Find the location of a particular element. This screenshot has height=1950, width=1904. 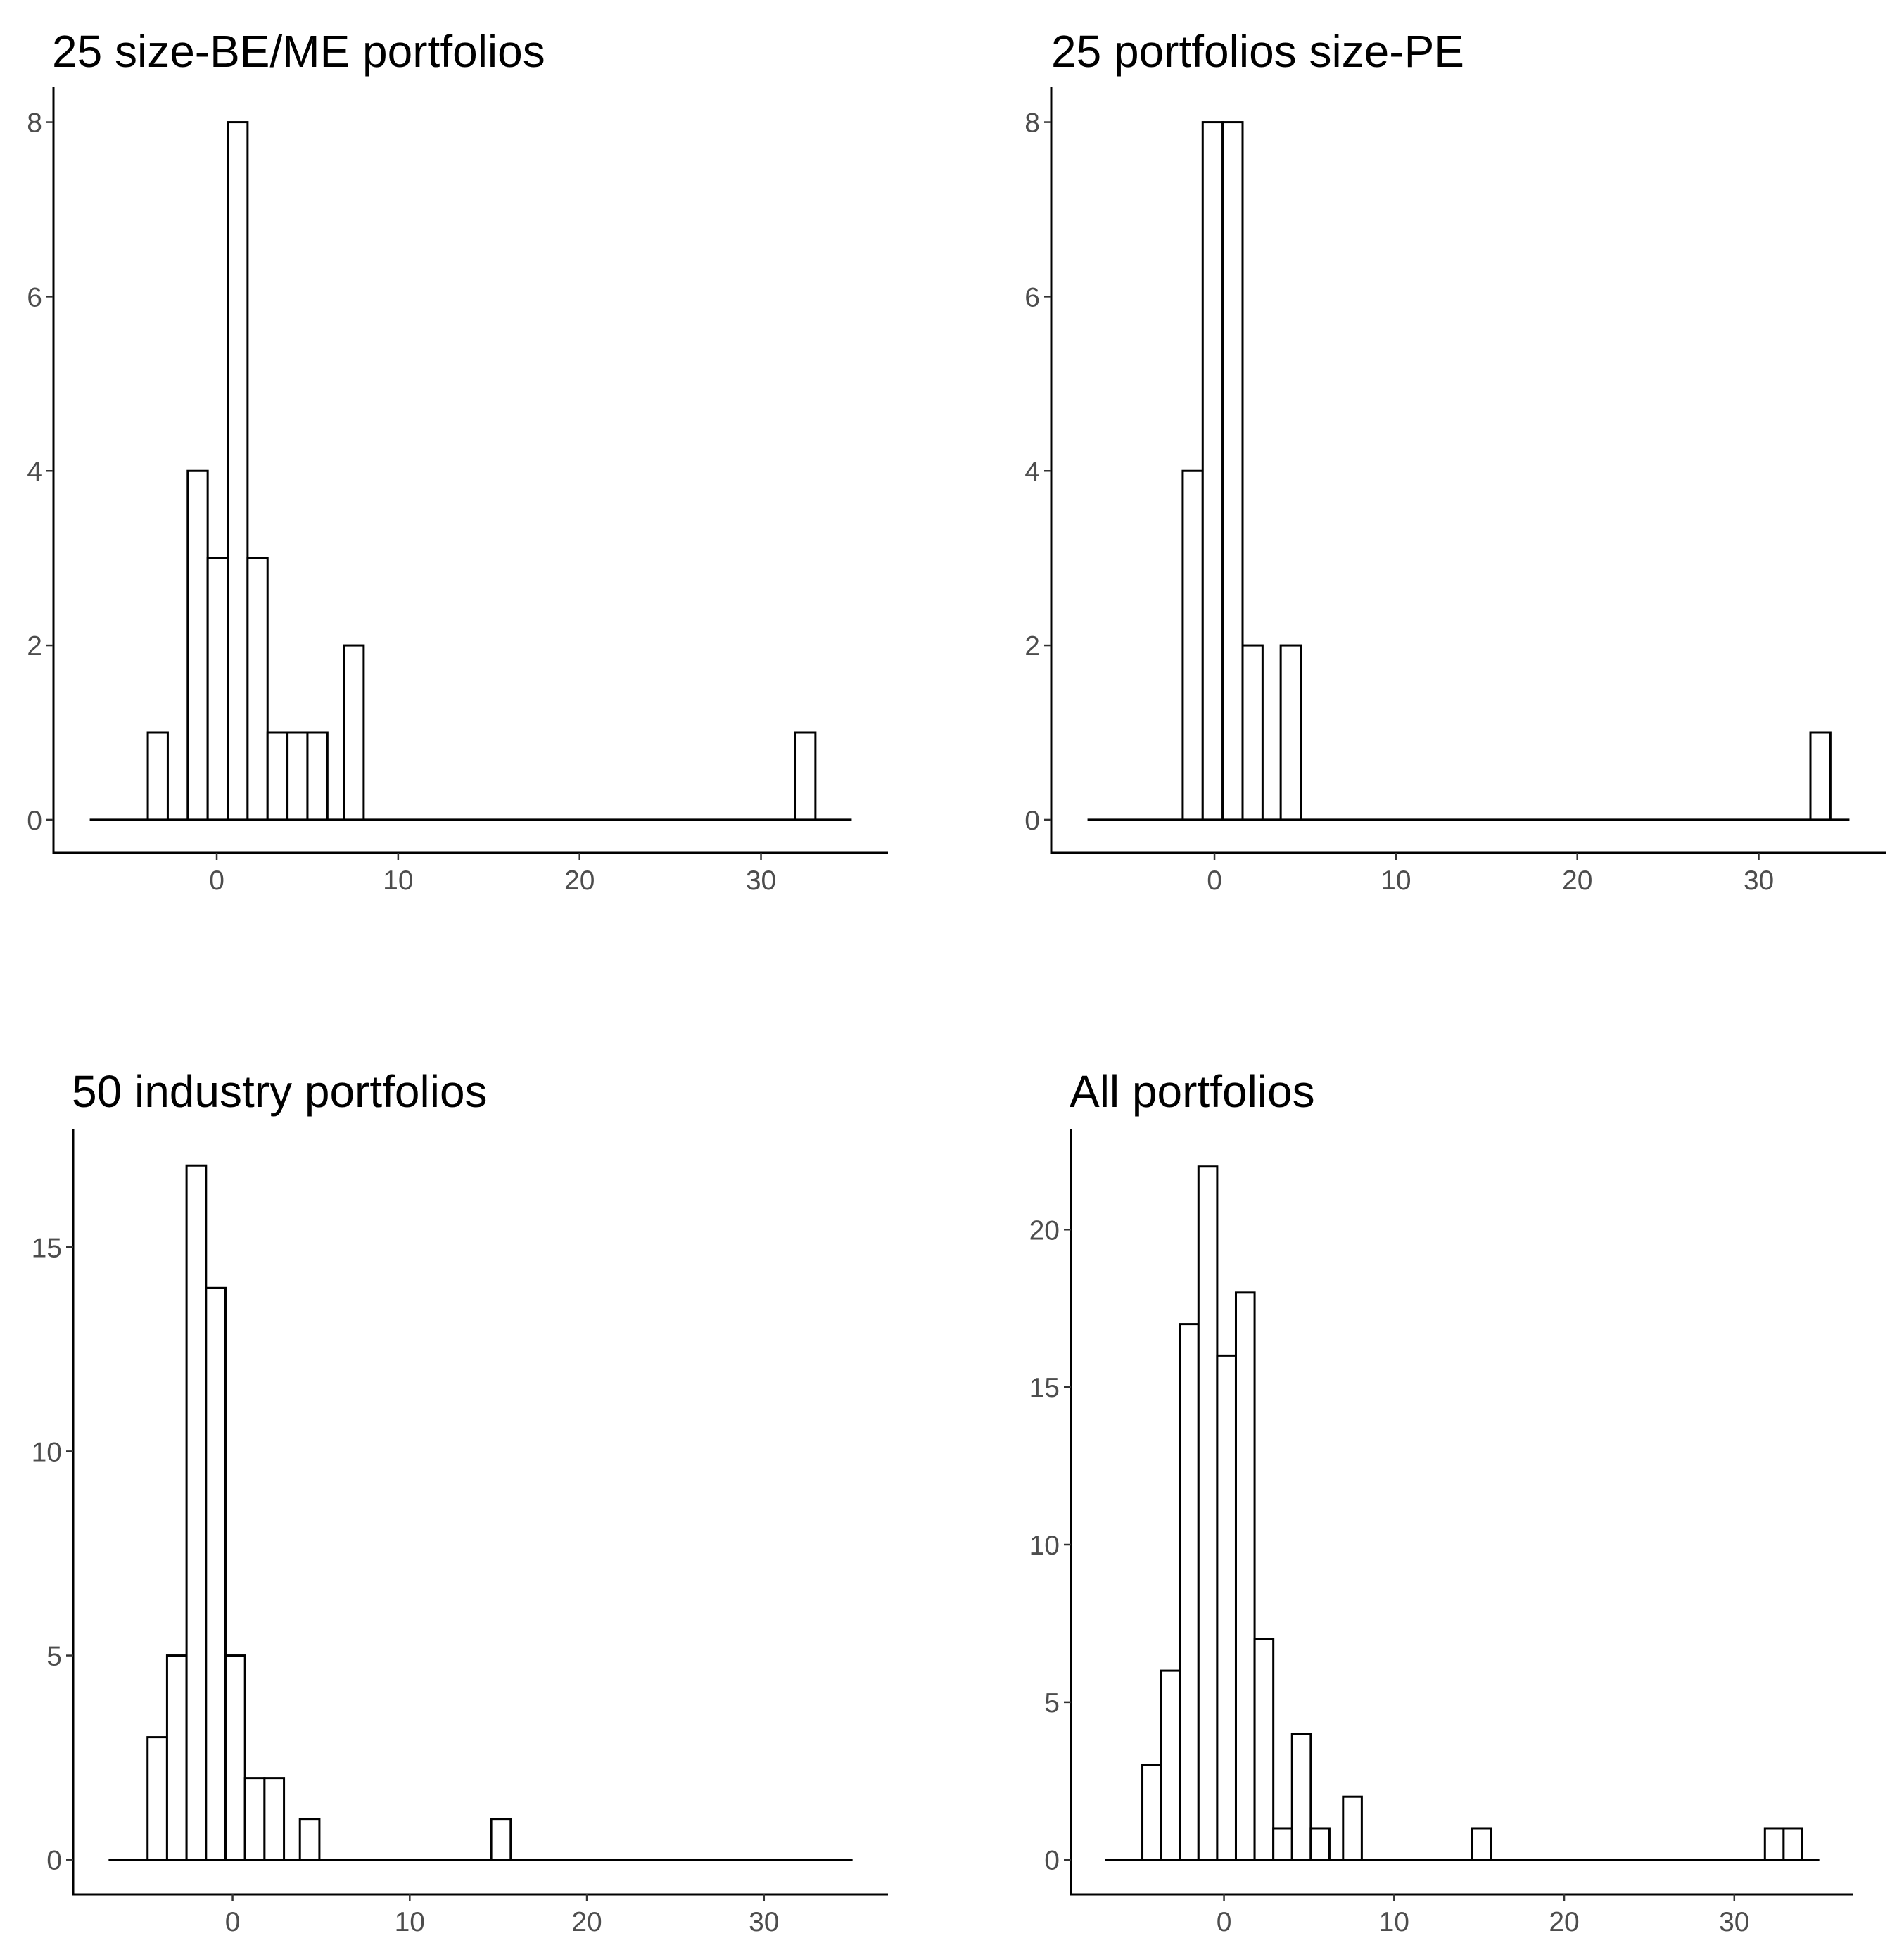

chart-title: 50 industry portfolios is located at coordinates (280, 1091).